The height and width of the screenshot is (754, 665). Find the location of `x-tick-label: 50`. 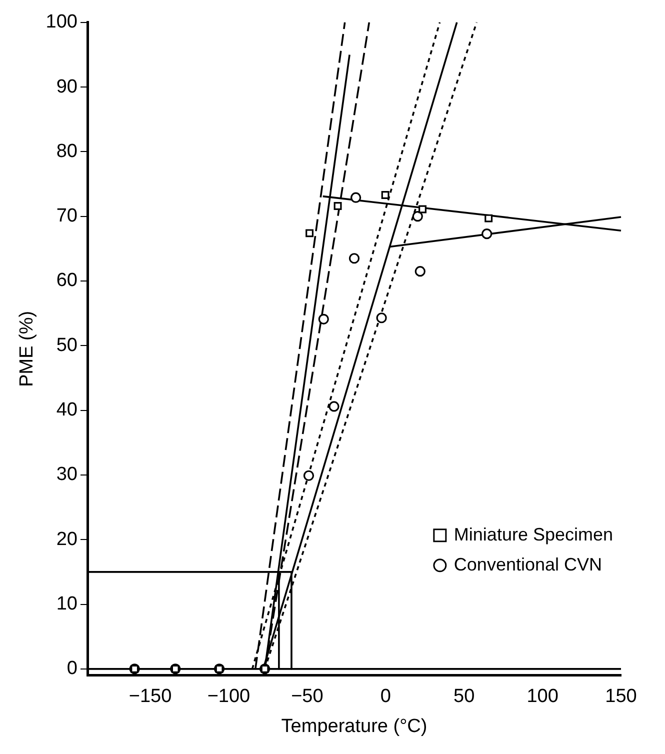

x-tick-label: 50 is located at coordinates (464, 697).